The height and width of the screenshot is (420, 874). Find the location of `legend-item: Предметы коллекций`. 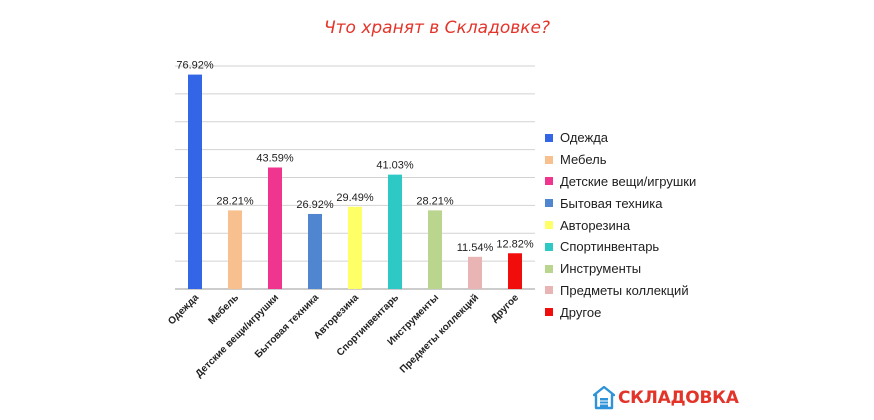

legend-item: Предметы коллекций is located at coordinates (620, 291).